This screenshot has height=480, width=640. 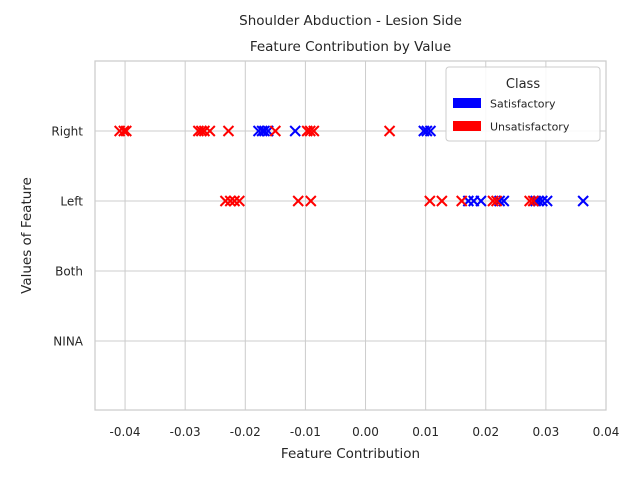 What do you see at coordinates (71, 202) in the screenshot?
I see `y-tick-label: Left` at bounding box center [71, 202].